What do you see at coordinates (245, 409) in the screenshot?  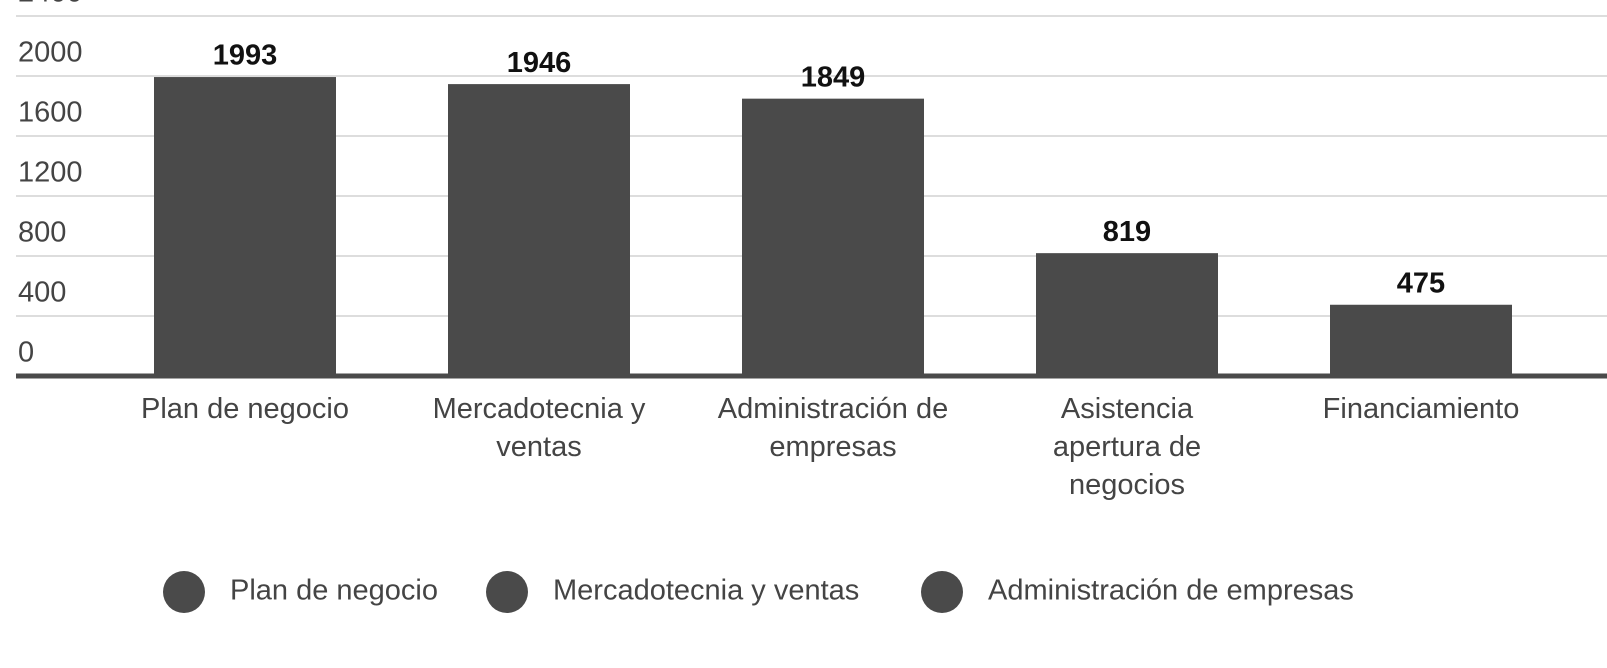 I see `x-tick-label: Plan de negocio` at bounding box center [245, 409].